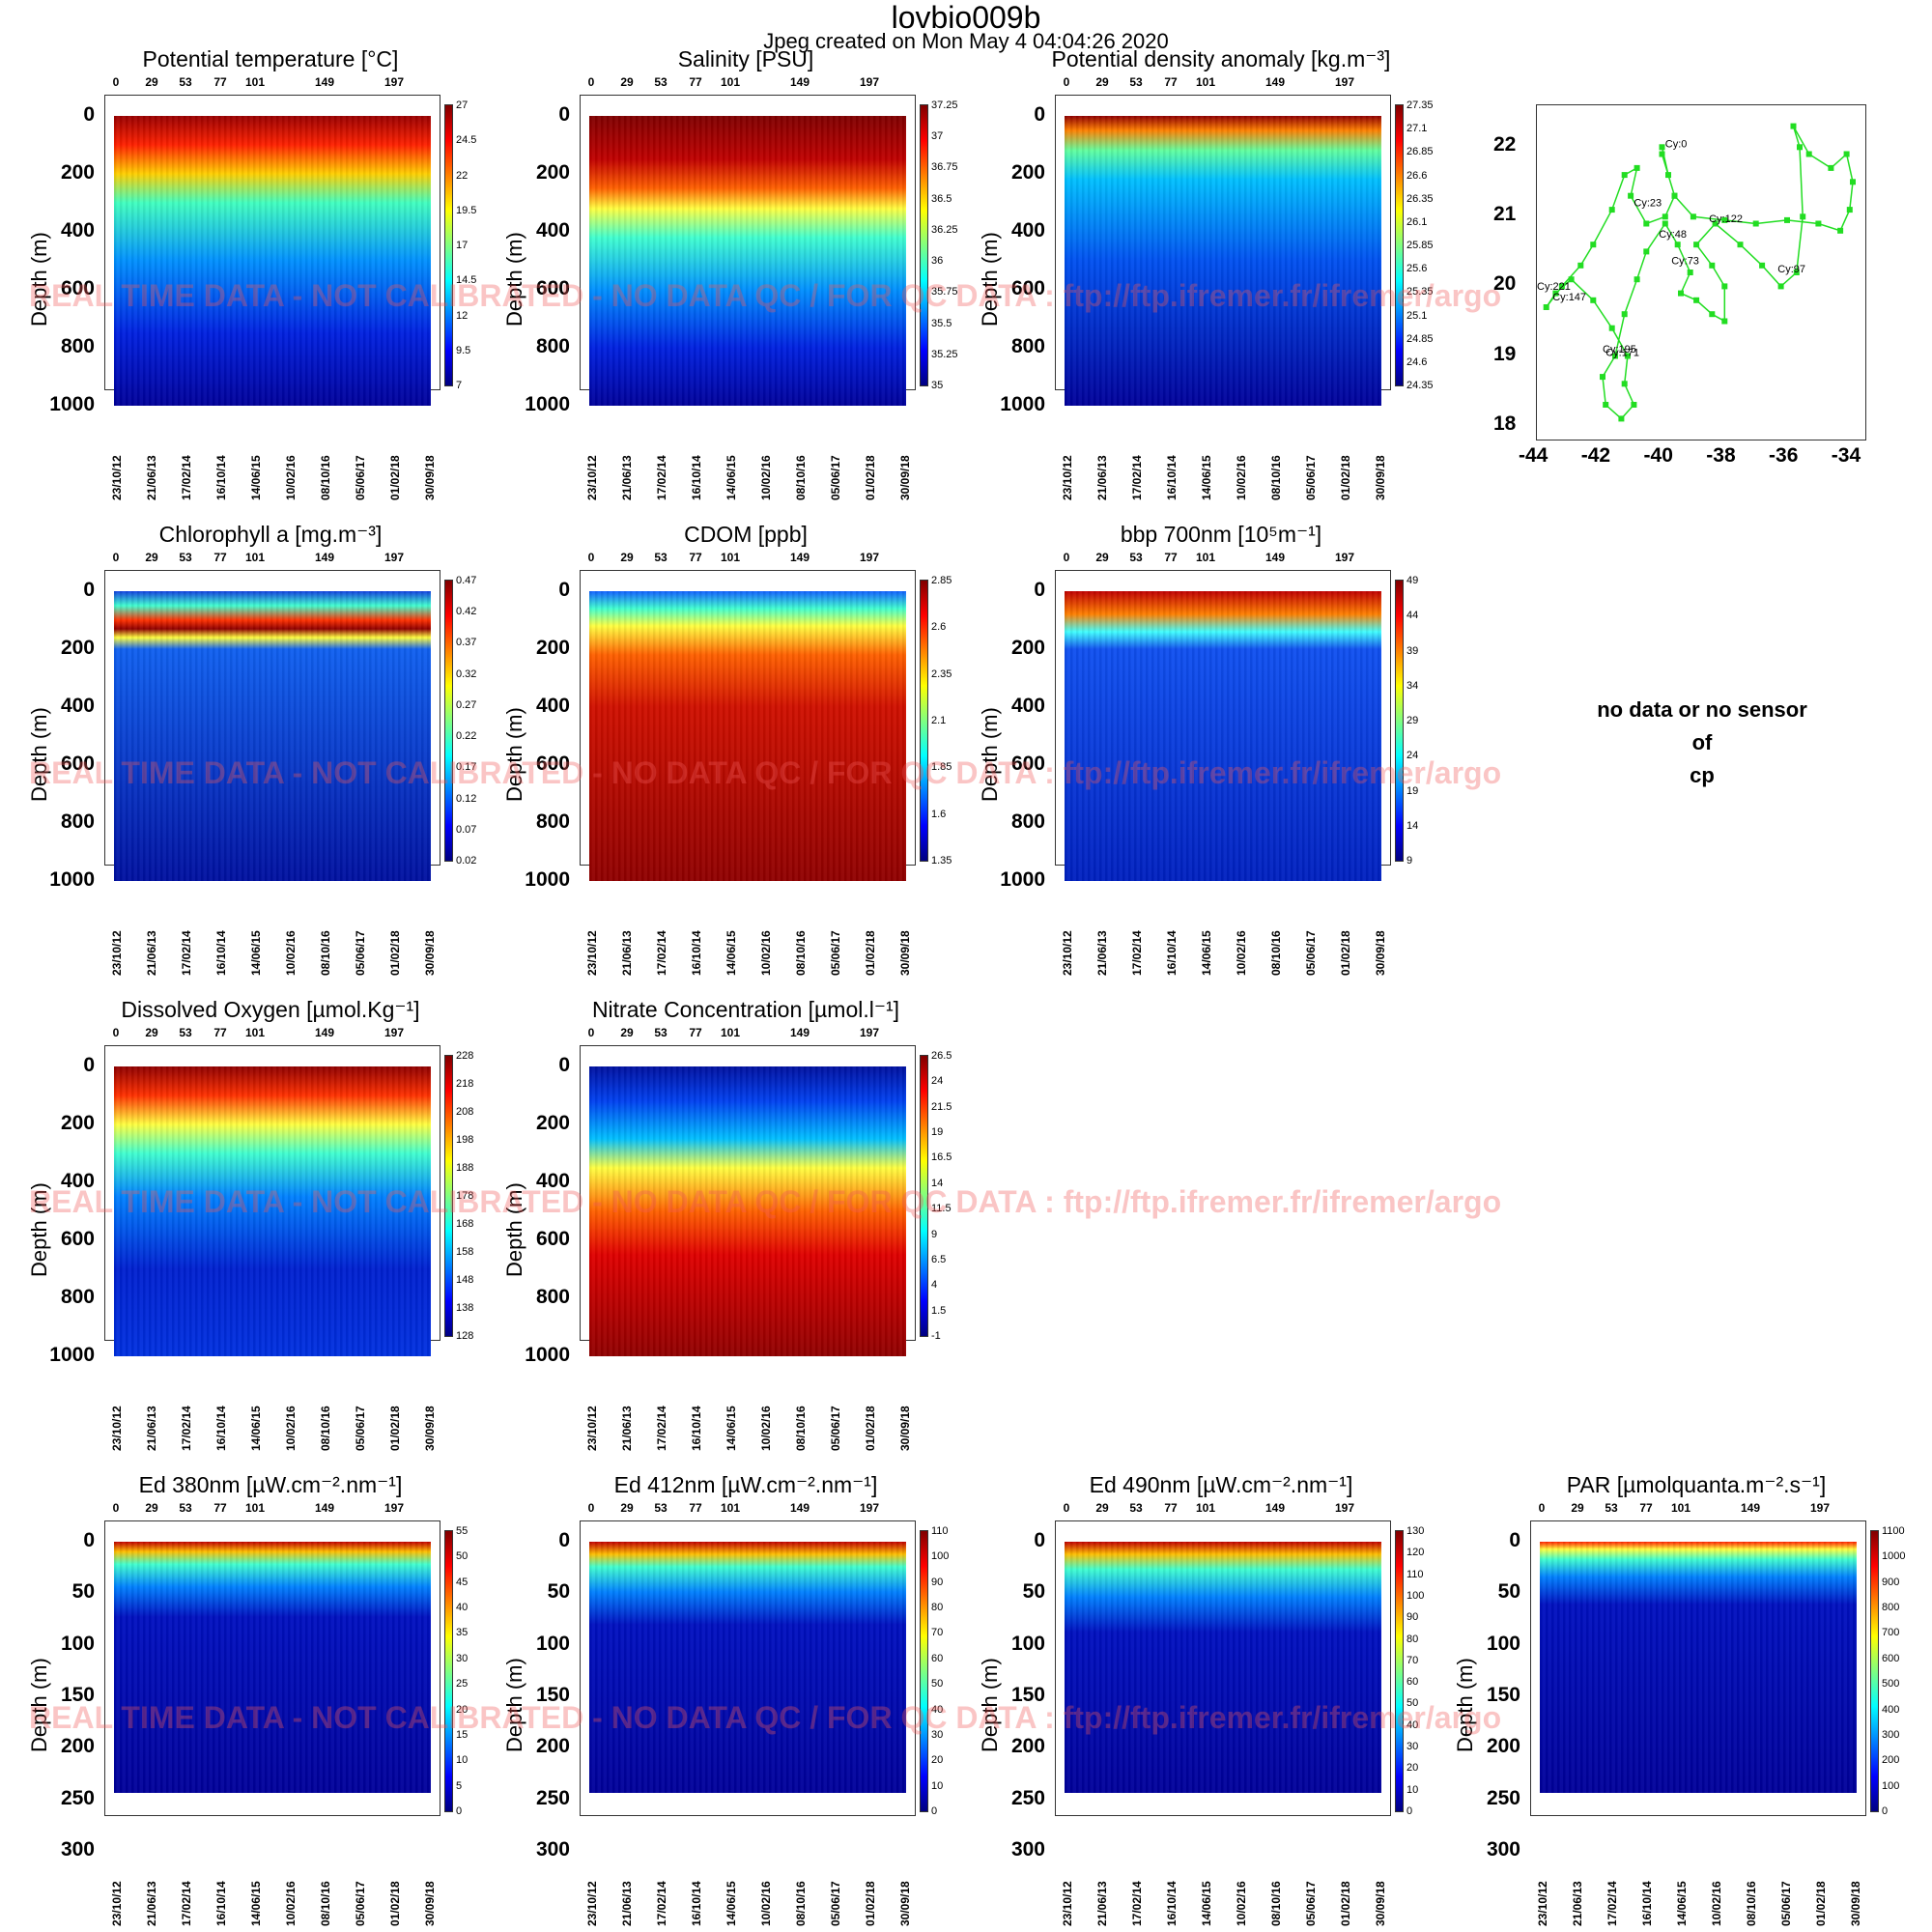  I want to click on colorbar-tick-label: 15, so click(462, 1734).